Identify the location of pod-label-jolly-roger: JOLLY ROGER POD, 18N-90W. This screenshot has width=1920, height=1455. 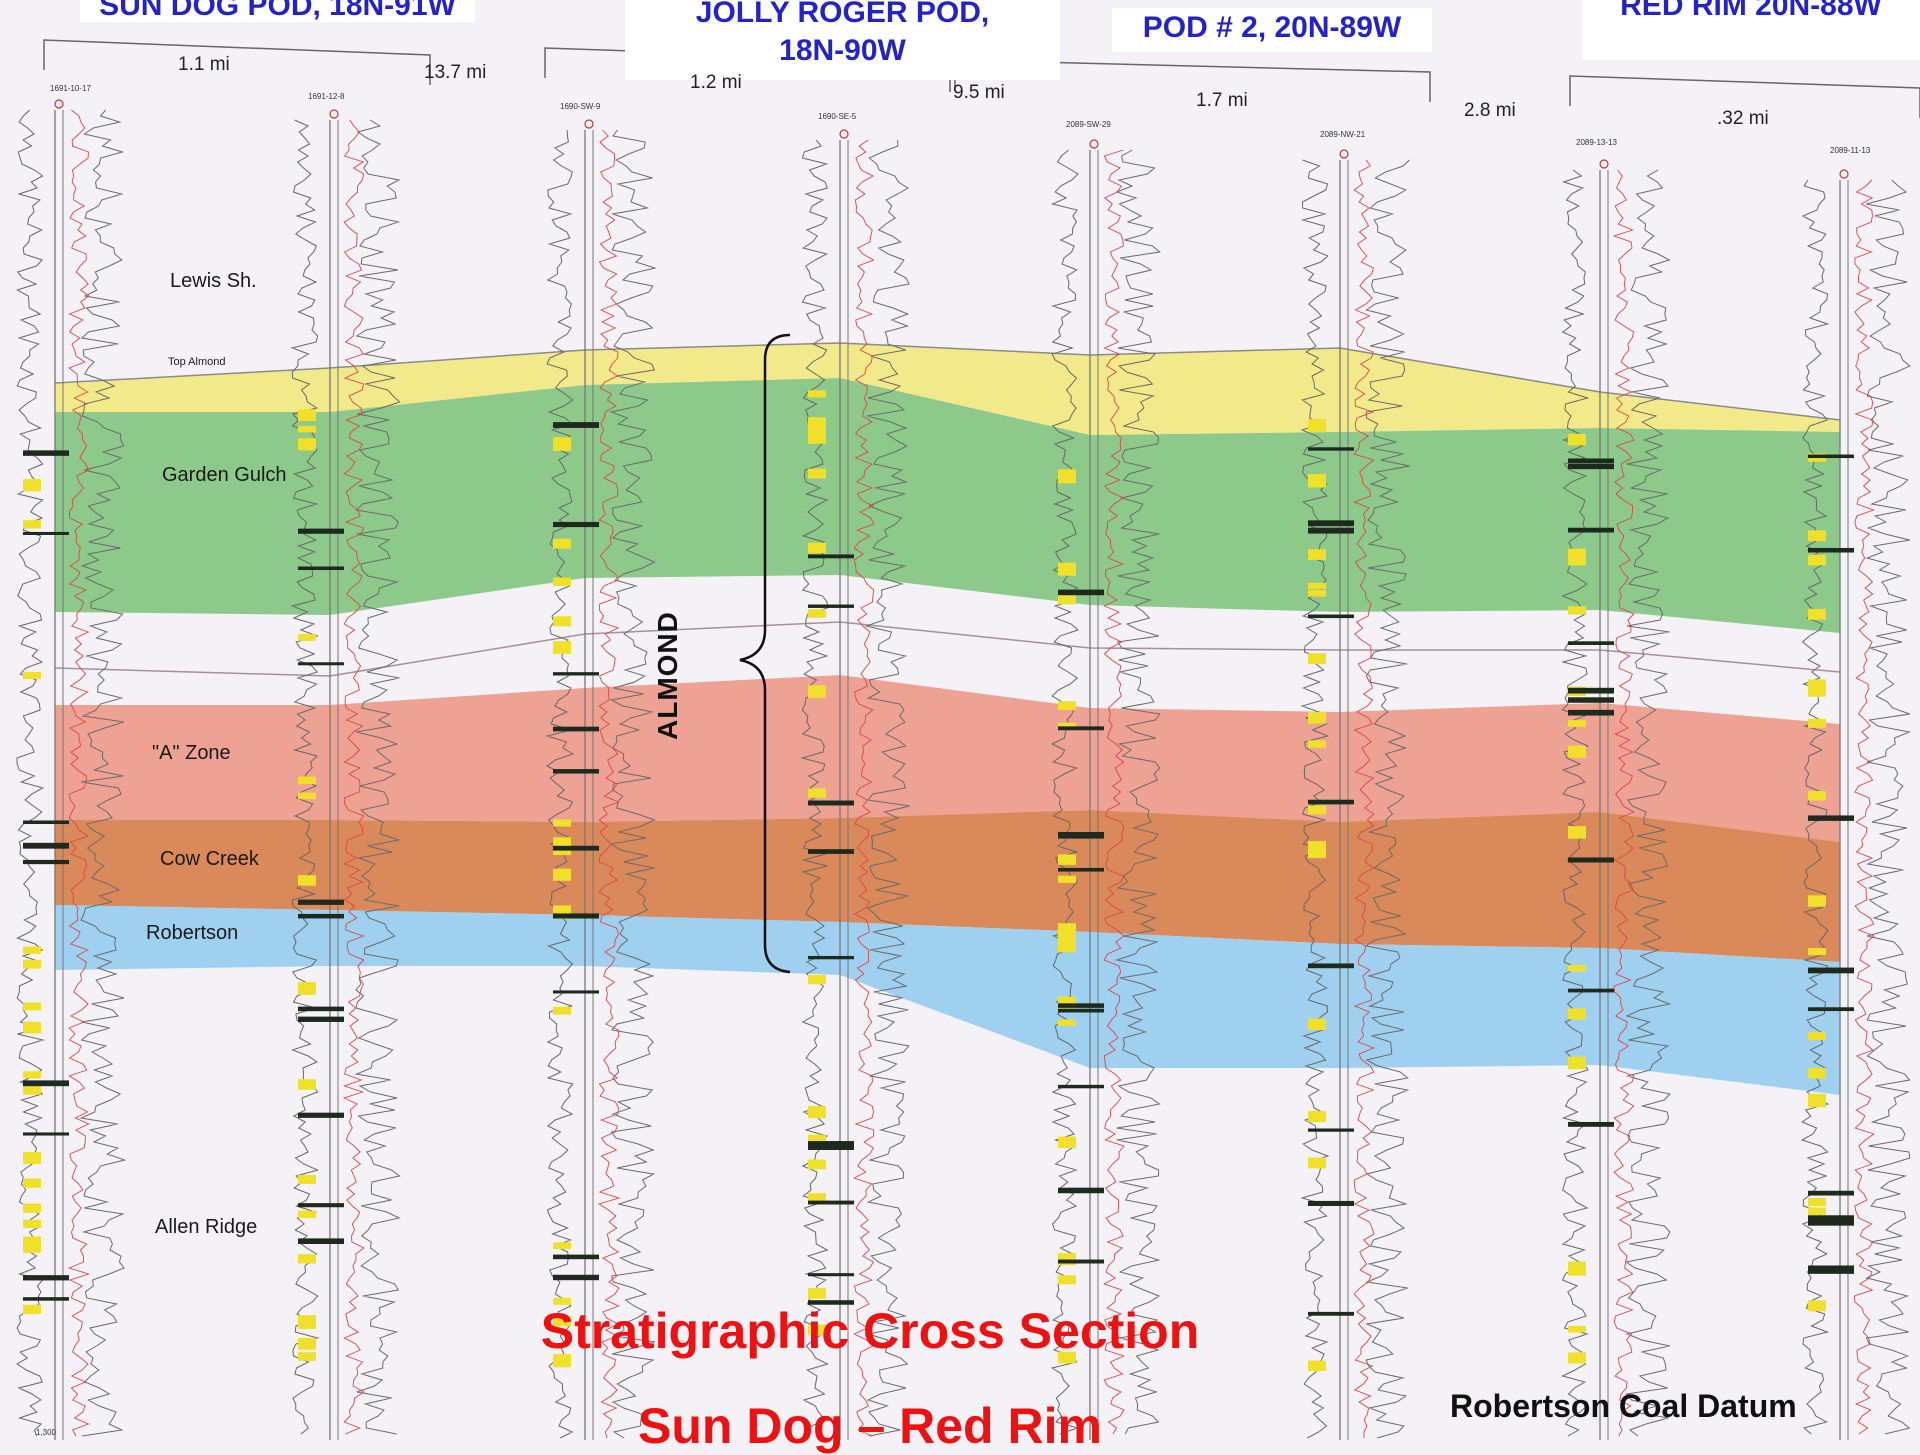
(842, 40).